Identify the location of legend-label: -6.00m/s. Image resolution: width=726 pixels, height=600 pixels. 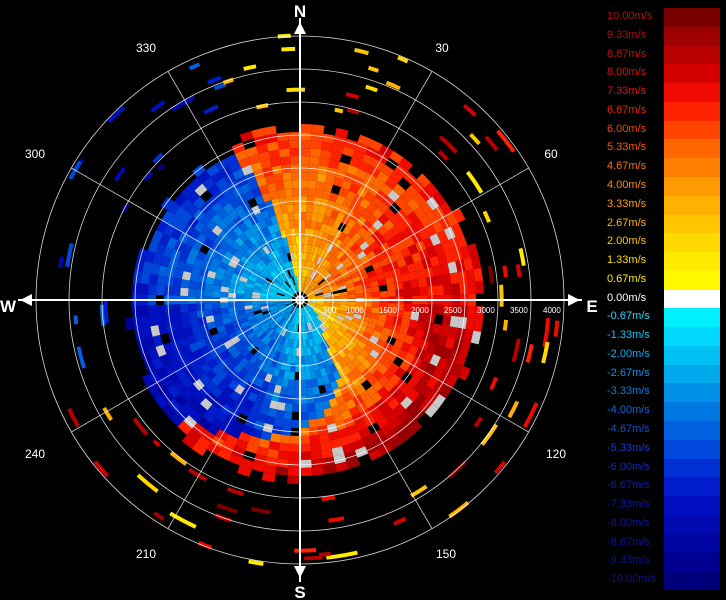
(628, 466).